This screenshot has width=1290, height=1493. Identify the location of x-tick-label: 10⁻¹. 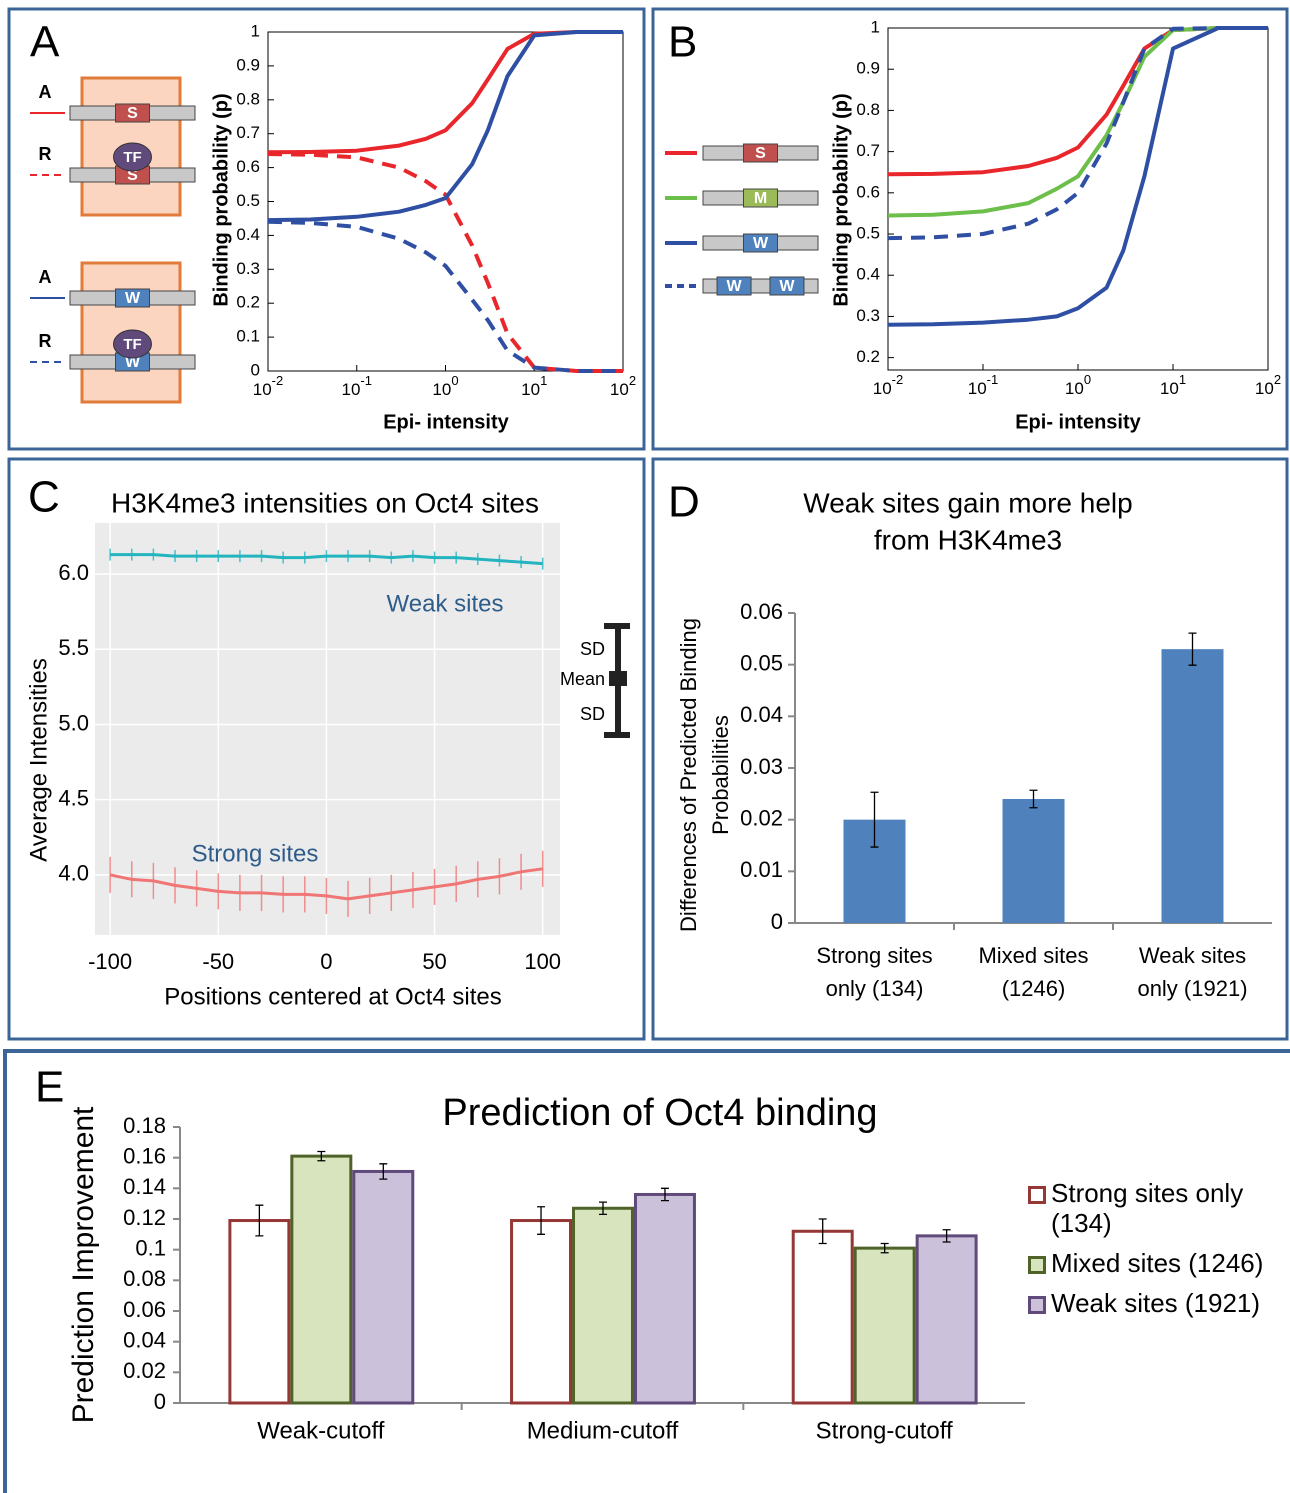
(983, 385).